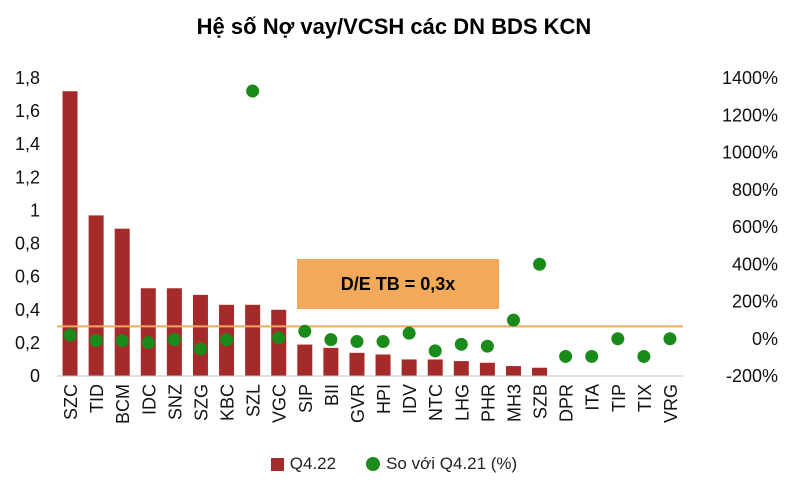  What do you see at coordinates (332, 395) in the screenshot?
I see `x-category-label: BII` at bounding box center [332, 395].